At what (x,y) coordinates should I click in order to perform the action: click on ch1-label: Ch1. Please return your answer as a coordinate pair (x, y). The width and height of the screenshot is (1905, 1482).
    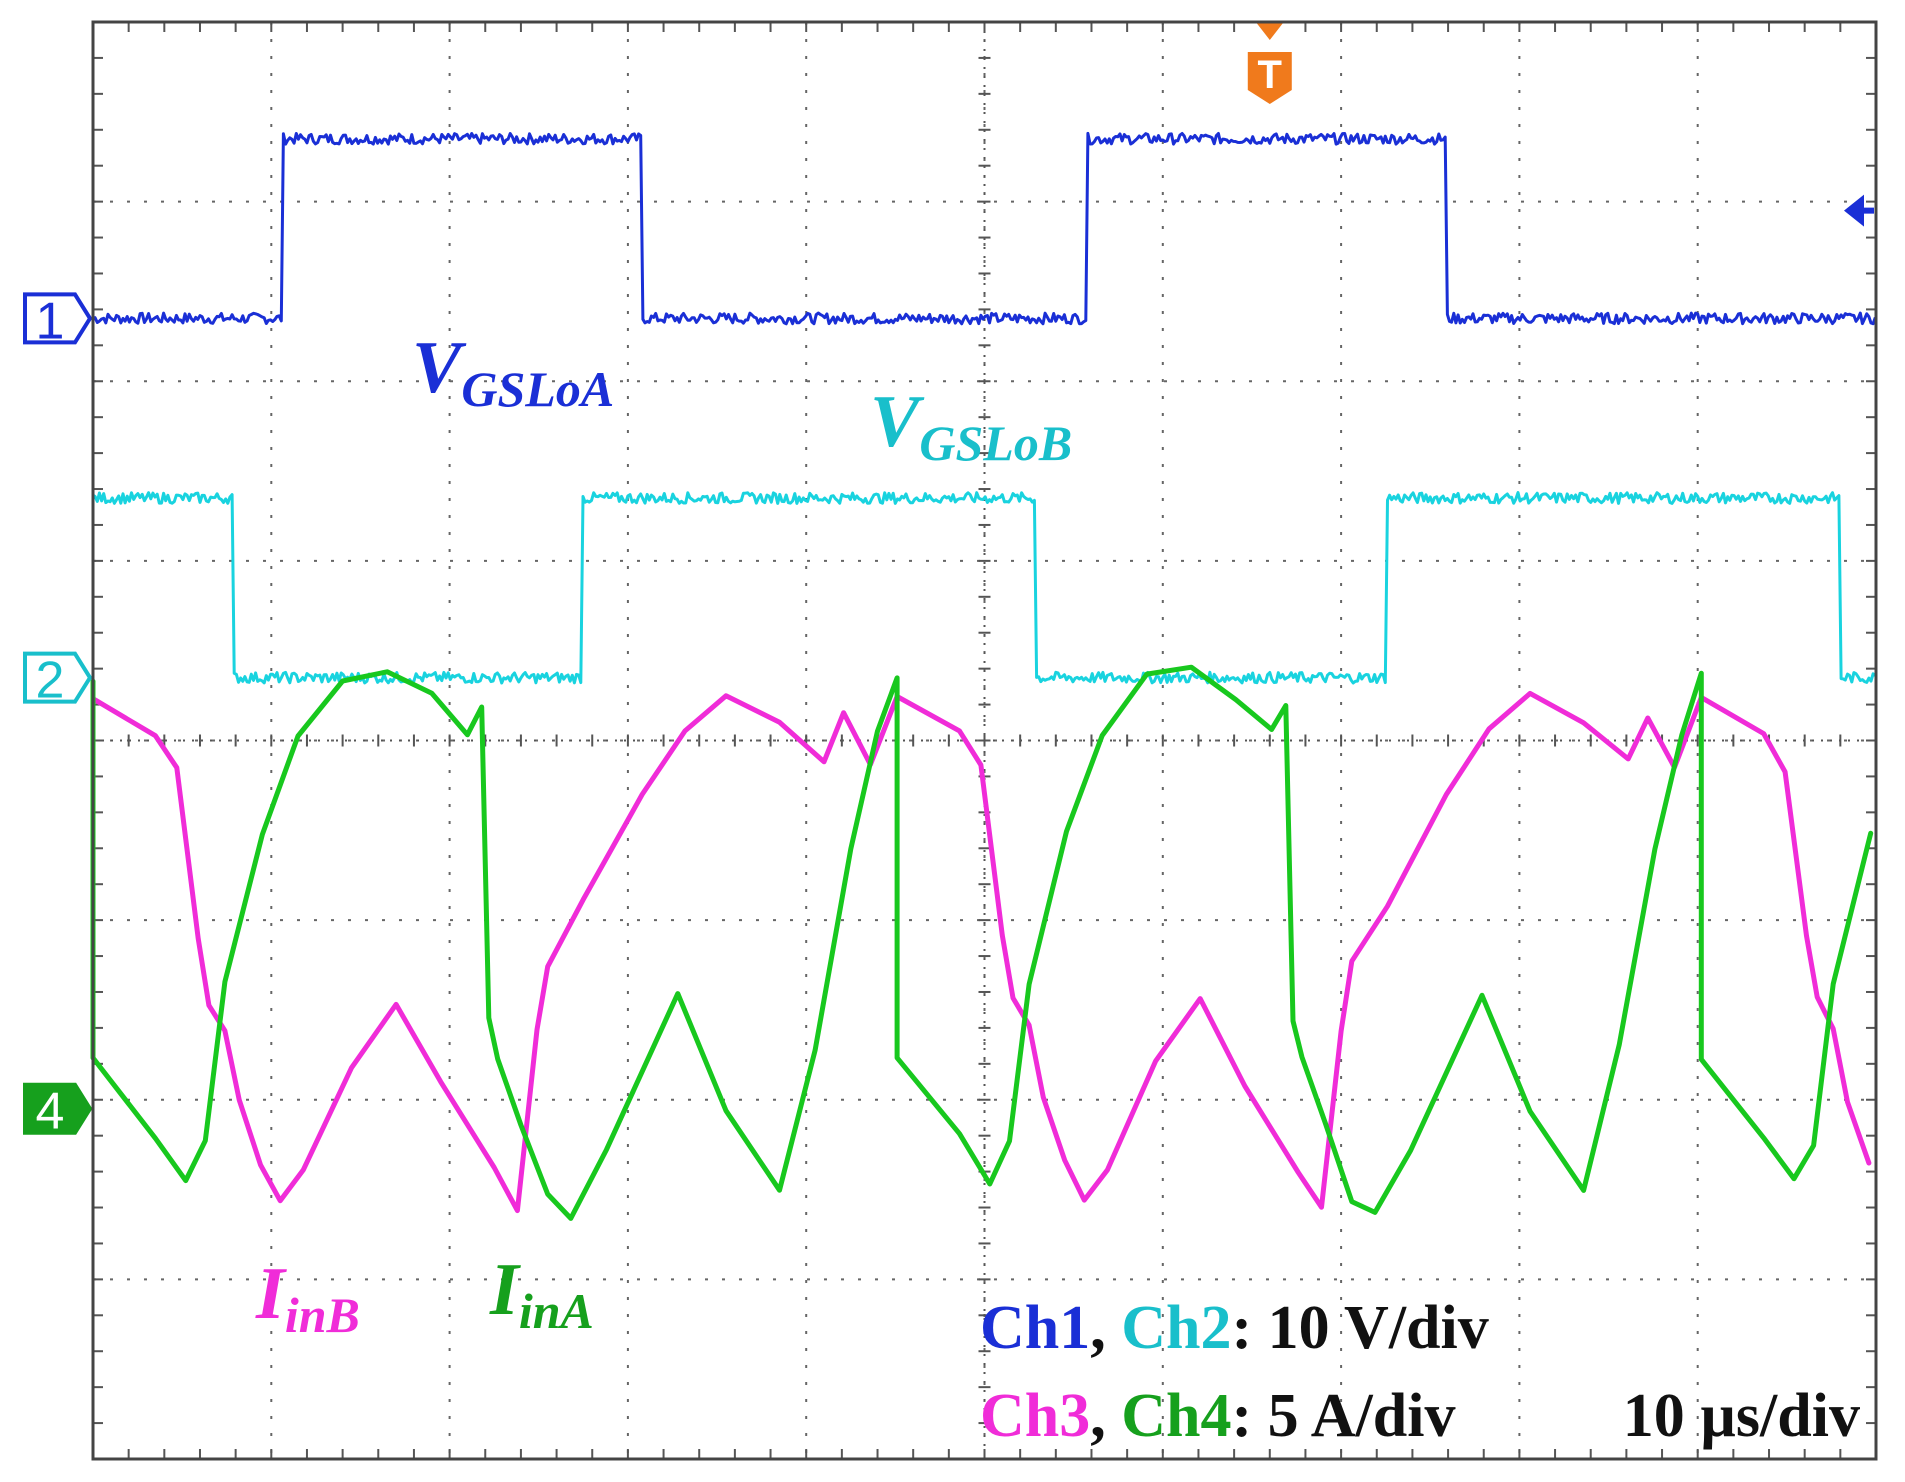
    Looking at the image, I should click on (1035, 1328).